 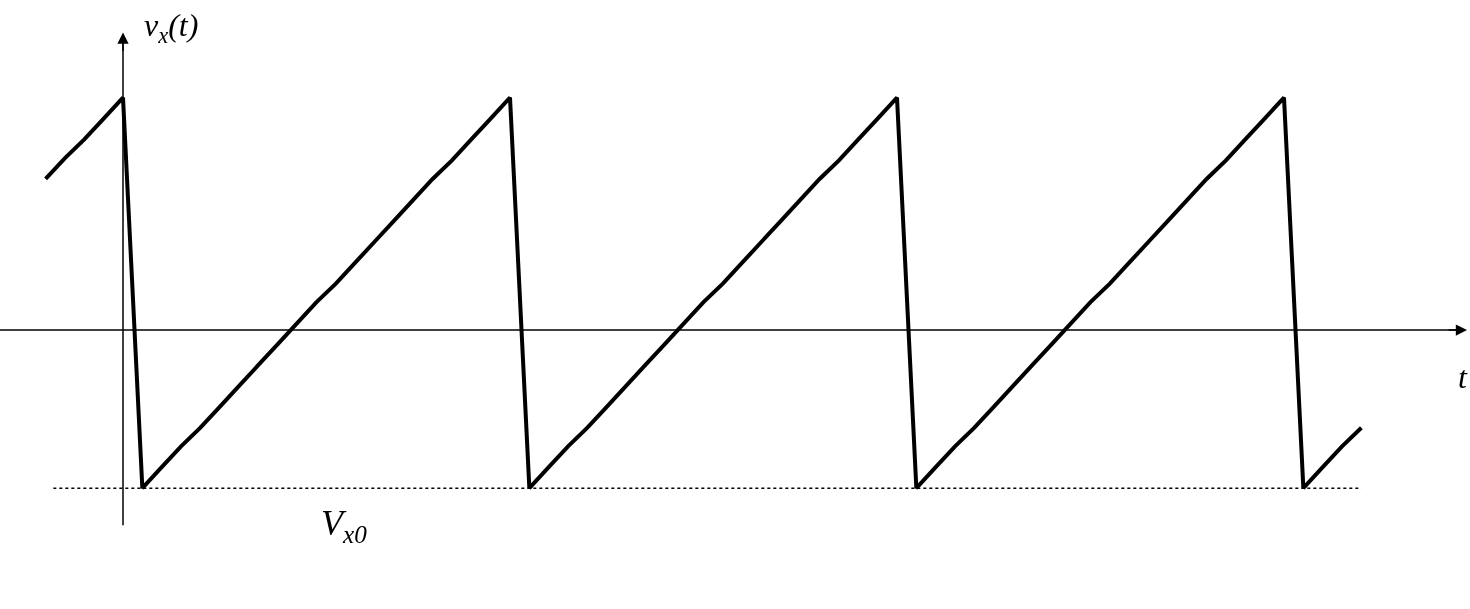 What do you see at coordinates (344, 525) in the screenshot?
I see `ref-line-label: V$_{x0}$` at bounding box center [344, 525].